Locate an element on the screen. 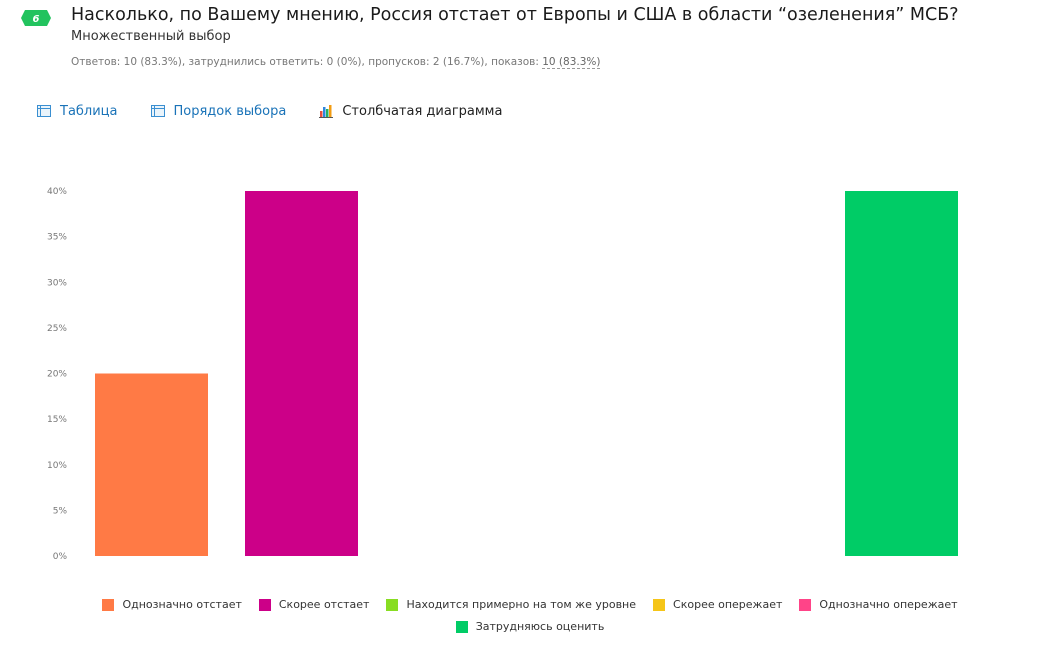  y-tick-label: 10% is located at coordinates (57, 466).